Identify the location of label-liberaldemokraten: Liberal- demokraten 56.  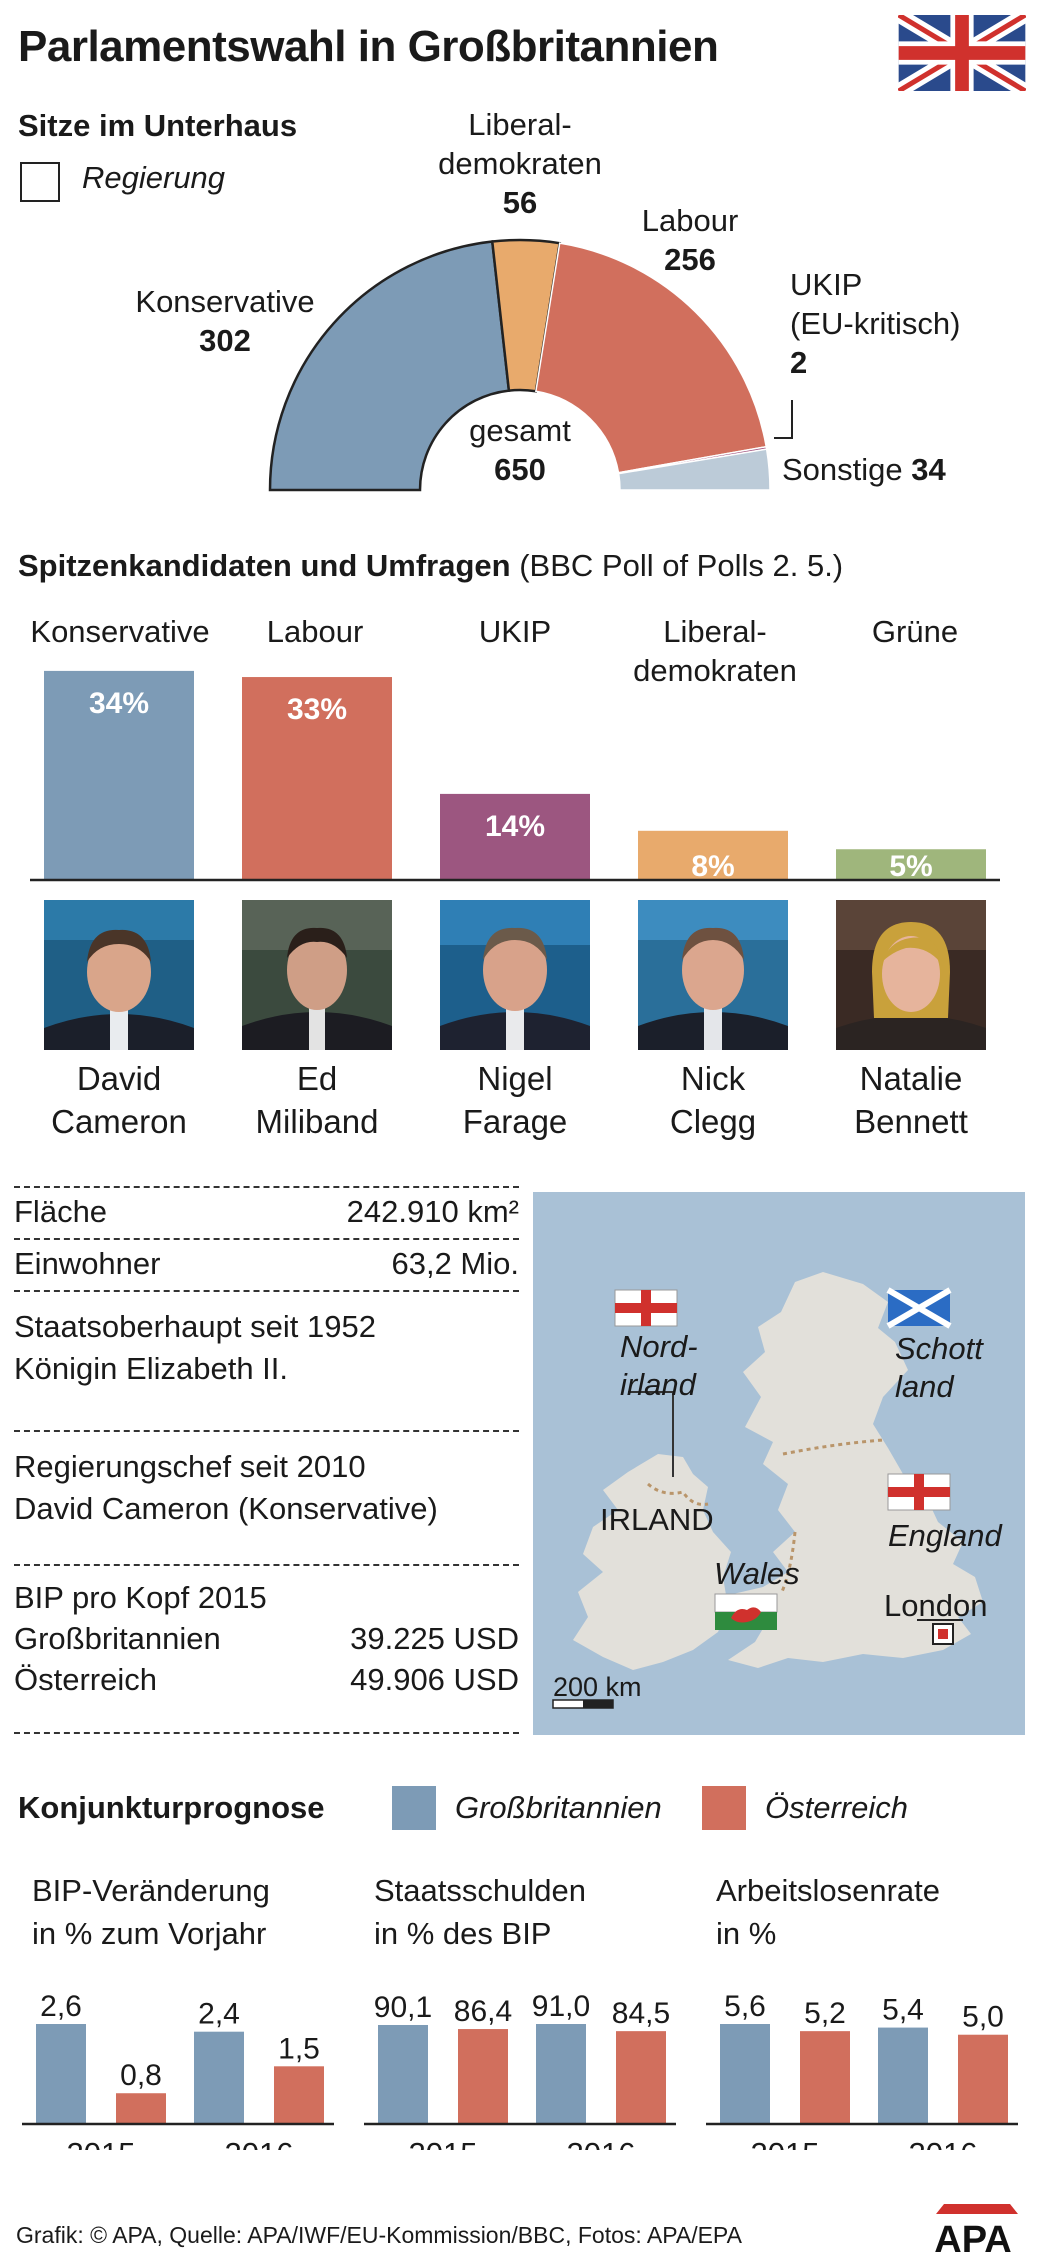
(520, 163).